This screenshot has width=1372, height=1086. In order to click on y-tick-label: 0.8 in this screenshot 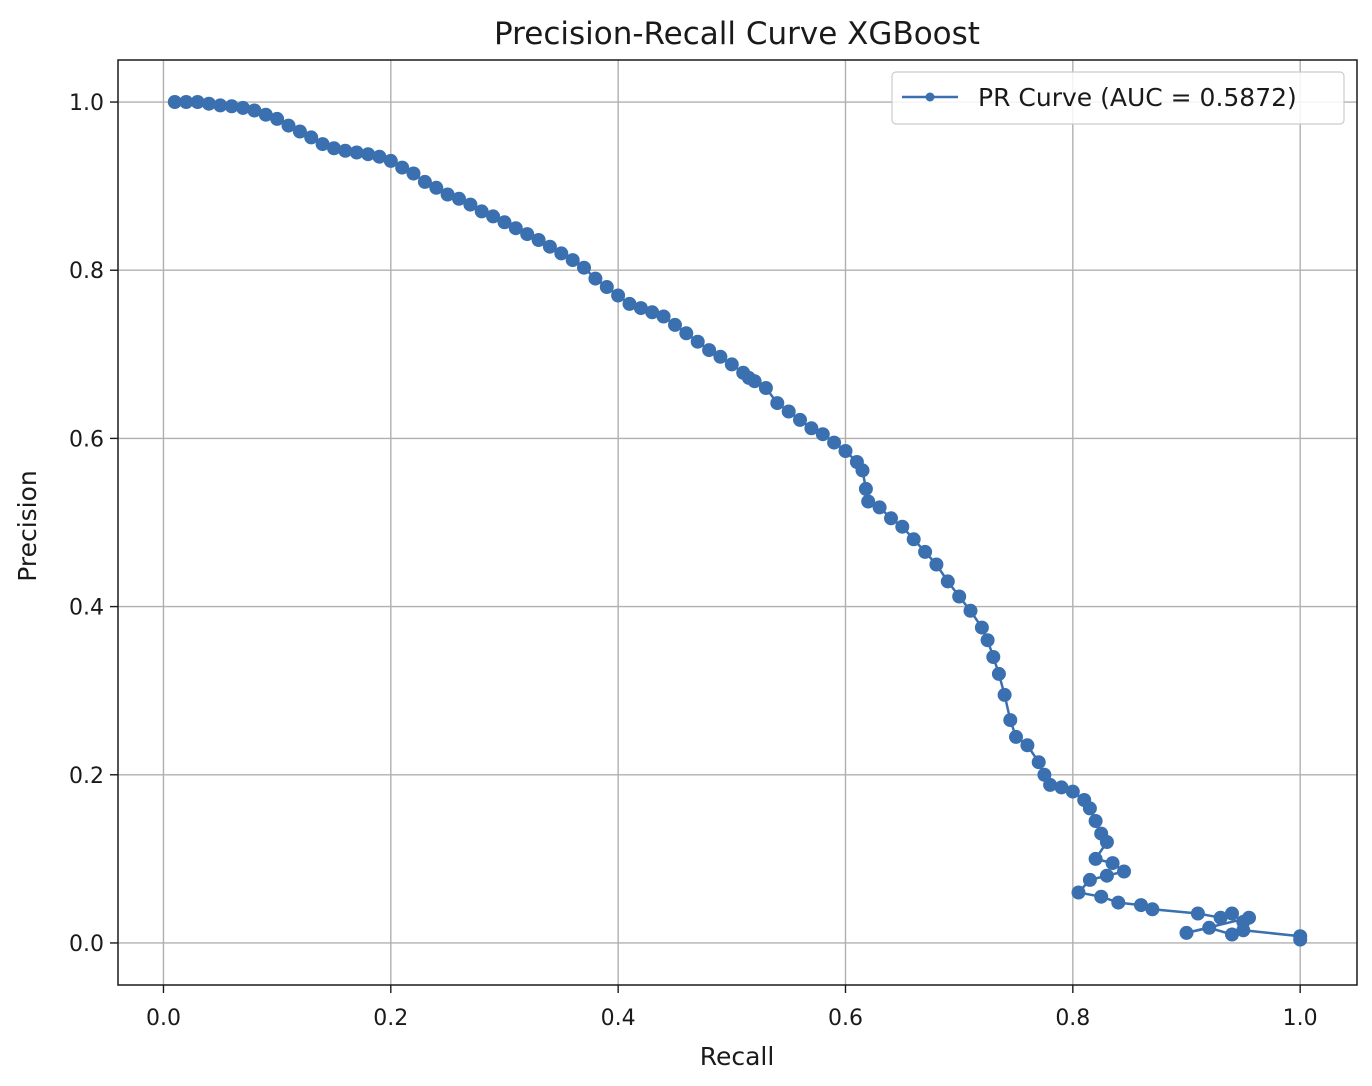, I will do `click(86, 271)`.